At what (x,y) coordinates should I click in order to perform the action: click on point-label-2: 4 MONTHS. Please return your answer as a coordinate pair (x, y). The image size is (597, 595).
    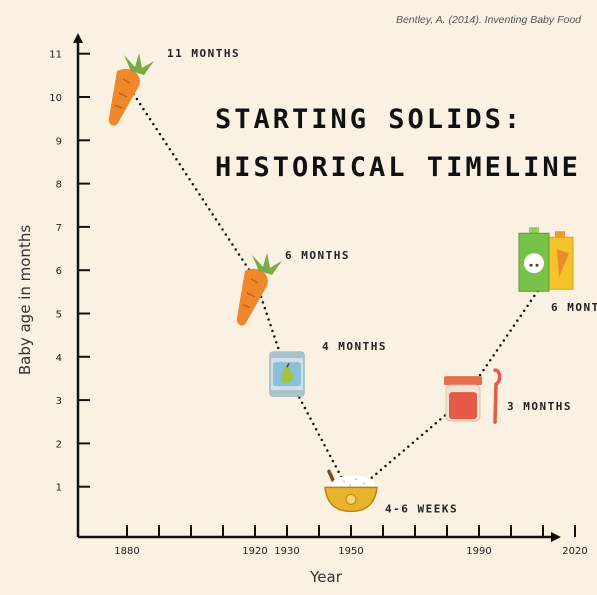
    Looking at the image, I should click on (354, 346).